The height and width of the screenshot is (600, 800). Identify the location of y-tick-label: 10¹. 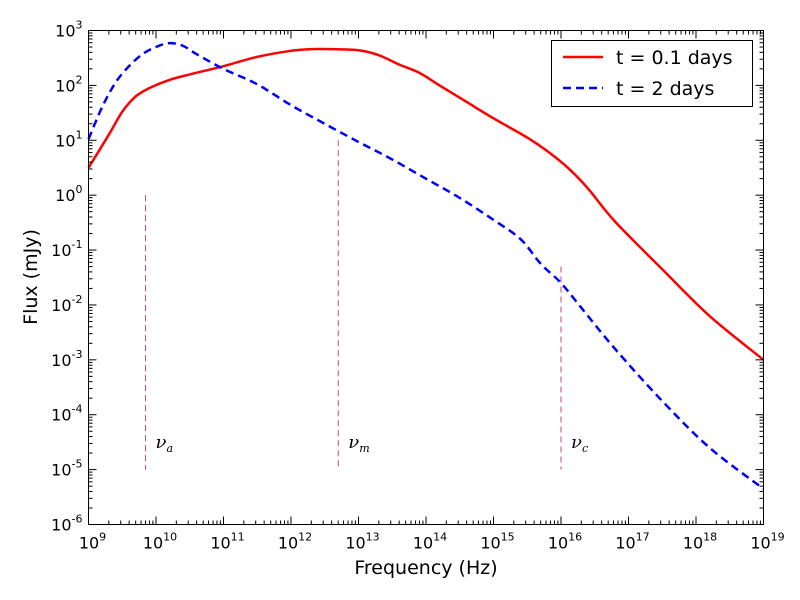
(68, 139).